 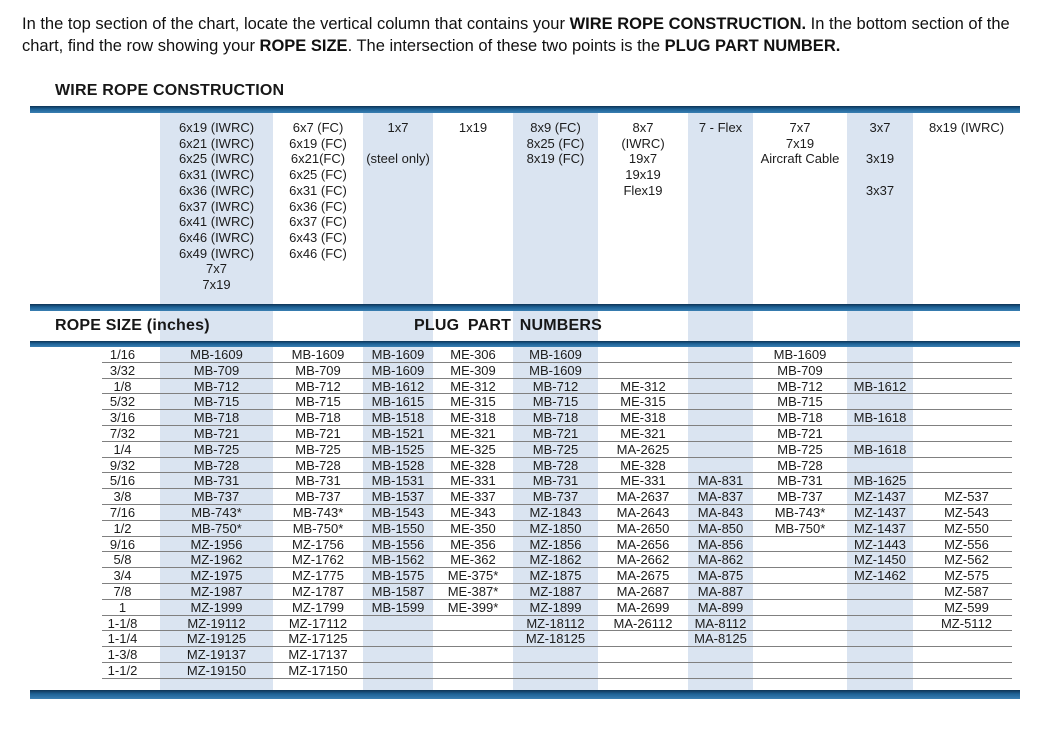 What do you see at coordinates (880, 576) in the screenshot?
I see `plug-part-cell: MZ-1462` at bounding box center [880, 576].